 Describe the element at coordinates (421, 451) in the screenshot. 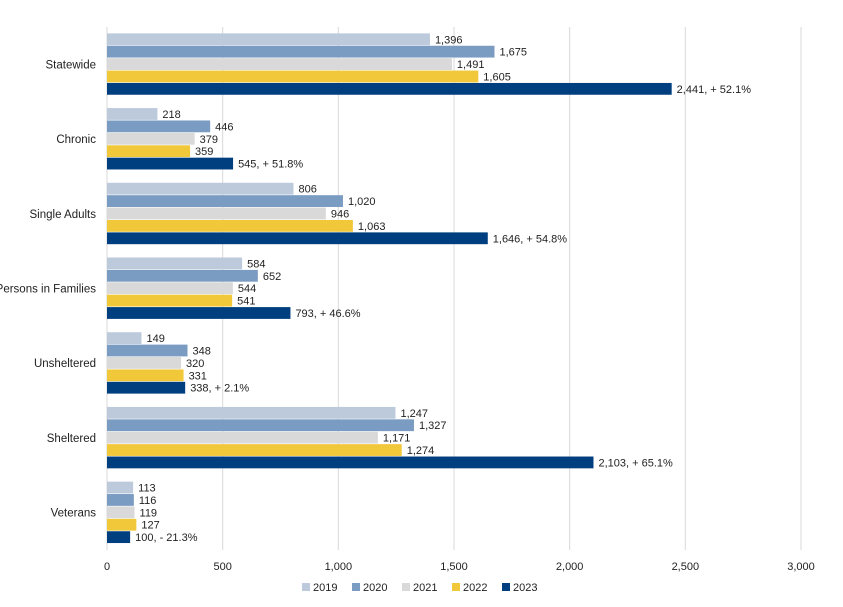

I see `data-label: 1,274` at that location.